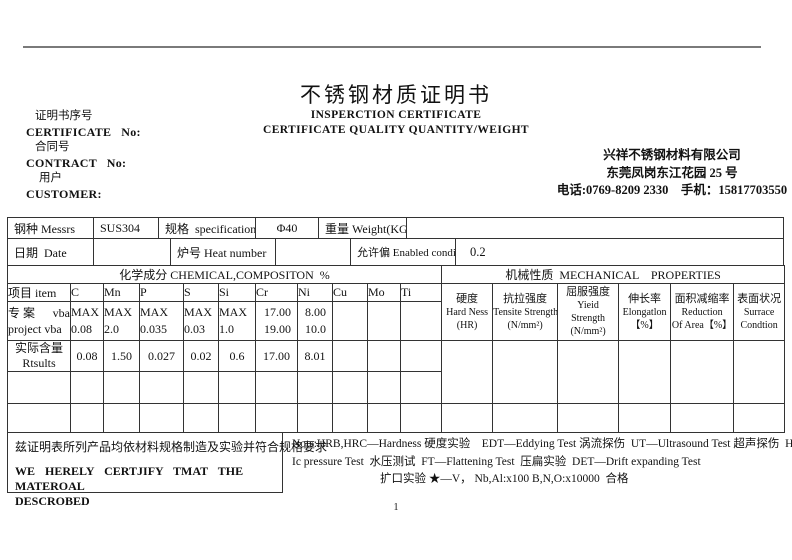  I want to click on result-p: 0.027, so click(161, 356).